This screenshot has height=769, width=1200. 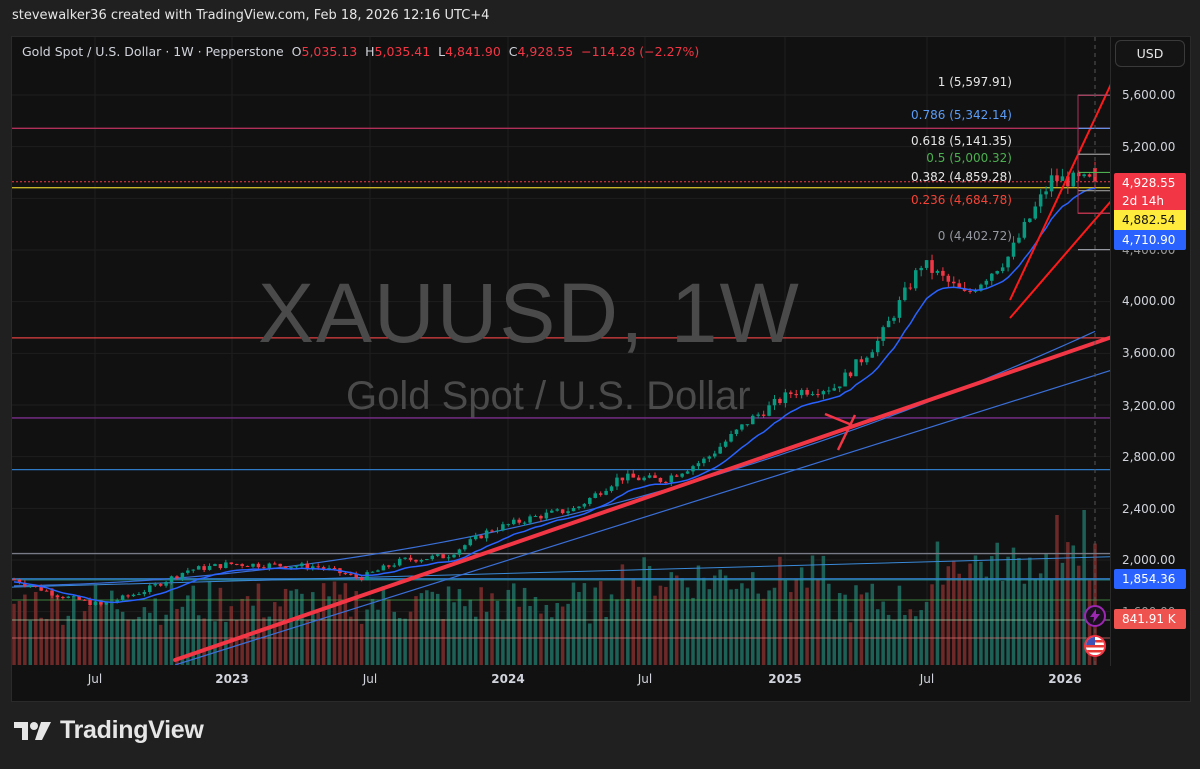 I want to click on price-tick: 4,000.00, so click(x=1149, y=301).